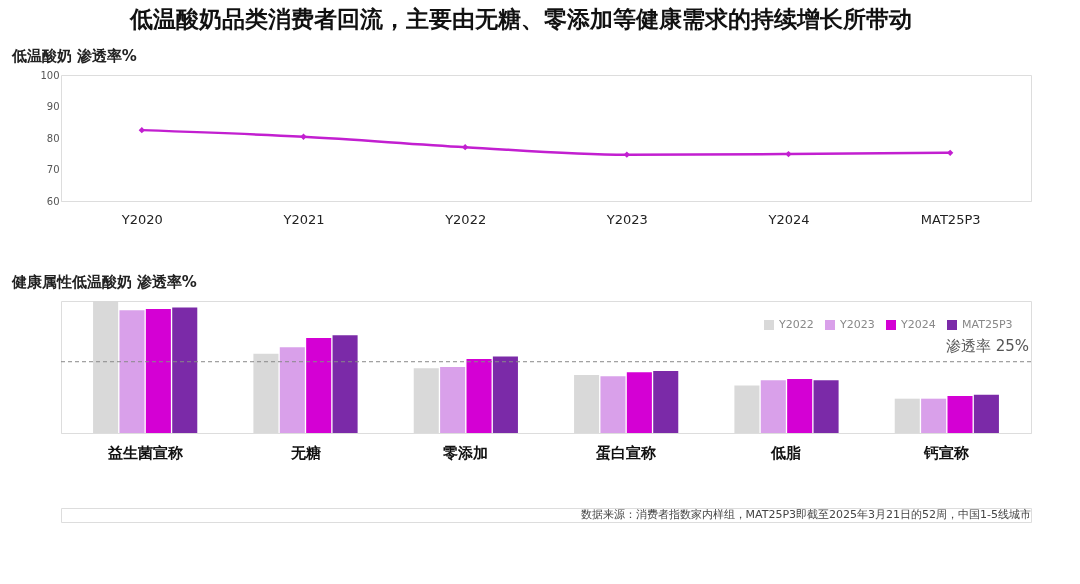  I want to click on x-tick-label: Y2021, so click(303, 219).